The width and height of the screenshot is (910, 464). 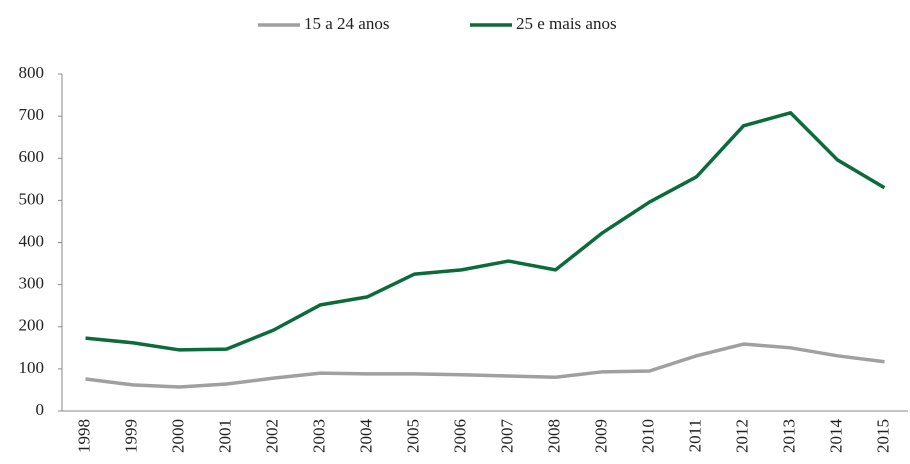 I want to click on x-tick-label: 2007, so click(x=506, y=436).